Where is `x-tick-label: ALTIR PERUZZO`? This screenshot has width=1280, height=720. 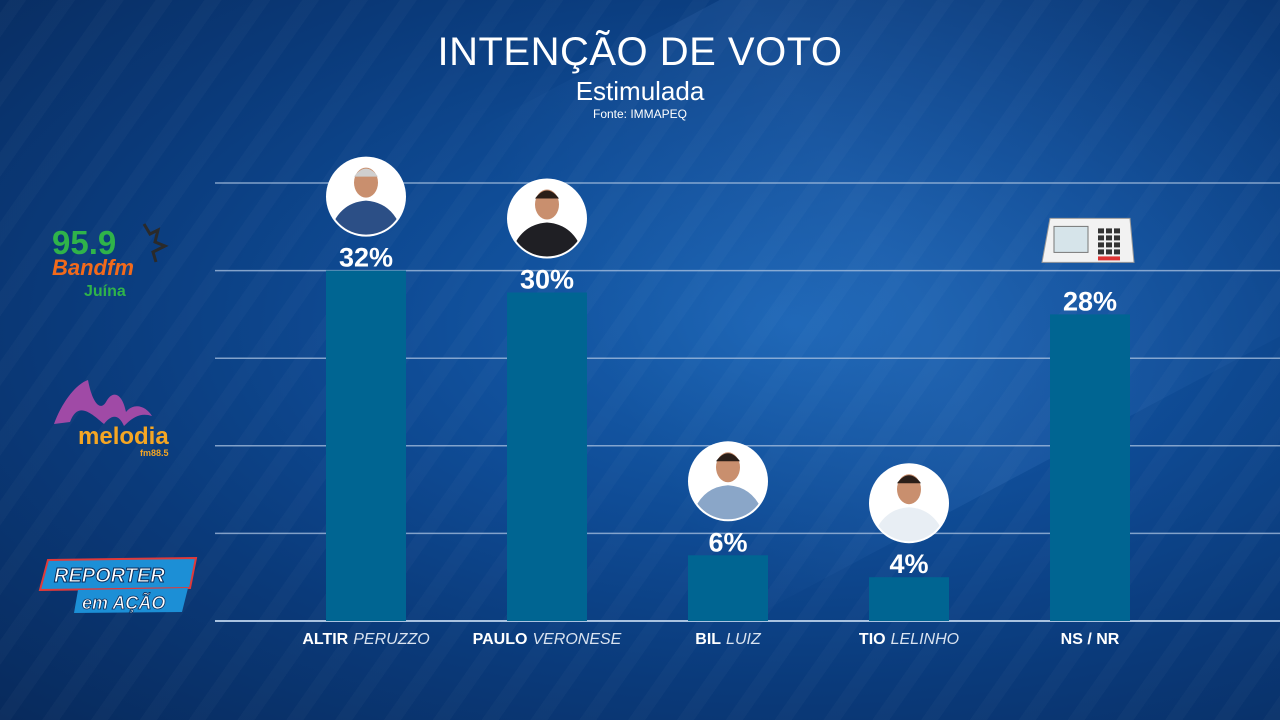
x-tick-label: ALTIR PERUZZO is located at coordinates (365, 639).